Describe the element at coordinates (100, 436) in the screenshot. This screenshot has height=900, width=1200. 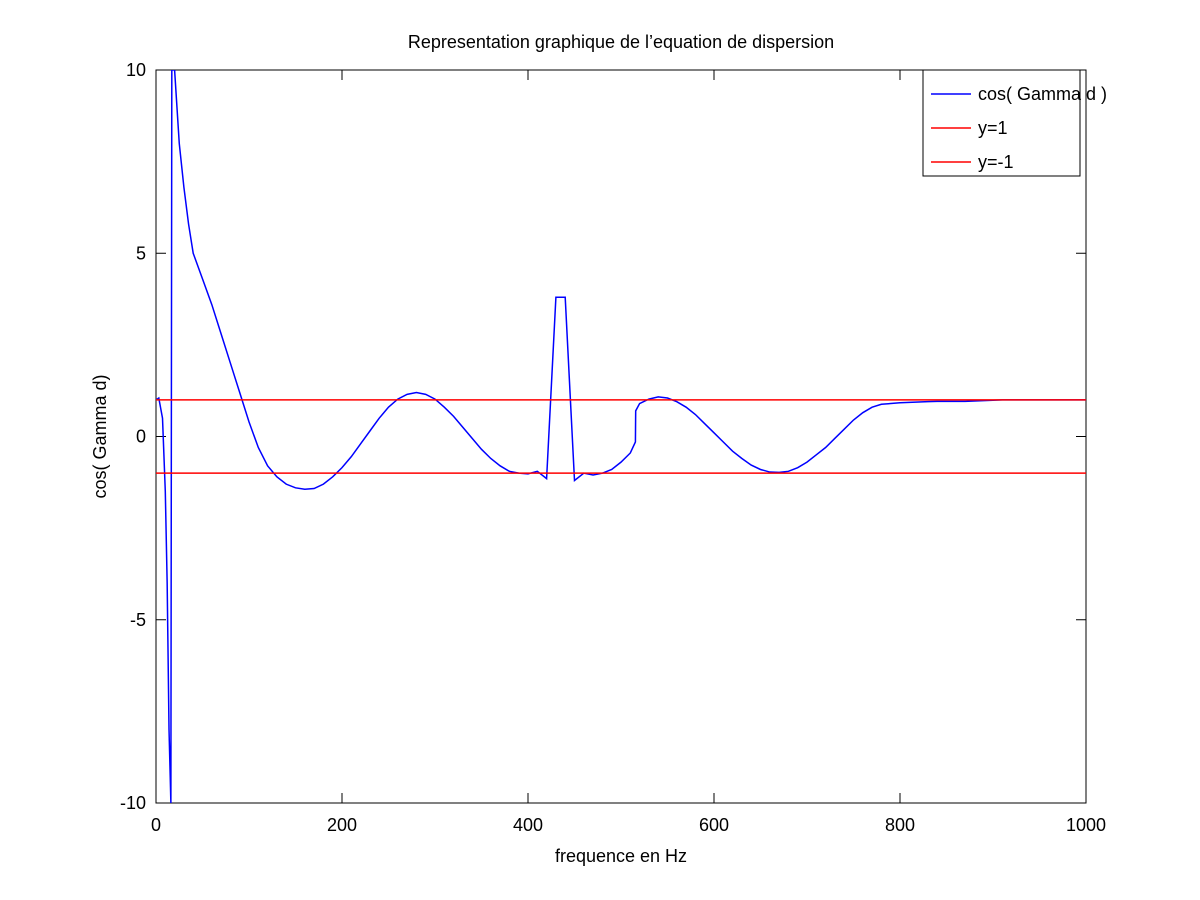
I see `y-axis-label: cos( Gamma d)` at that location.